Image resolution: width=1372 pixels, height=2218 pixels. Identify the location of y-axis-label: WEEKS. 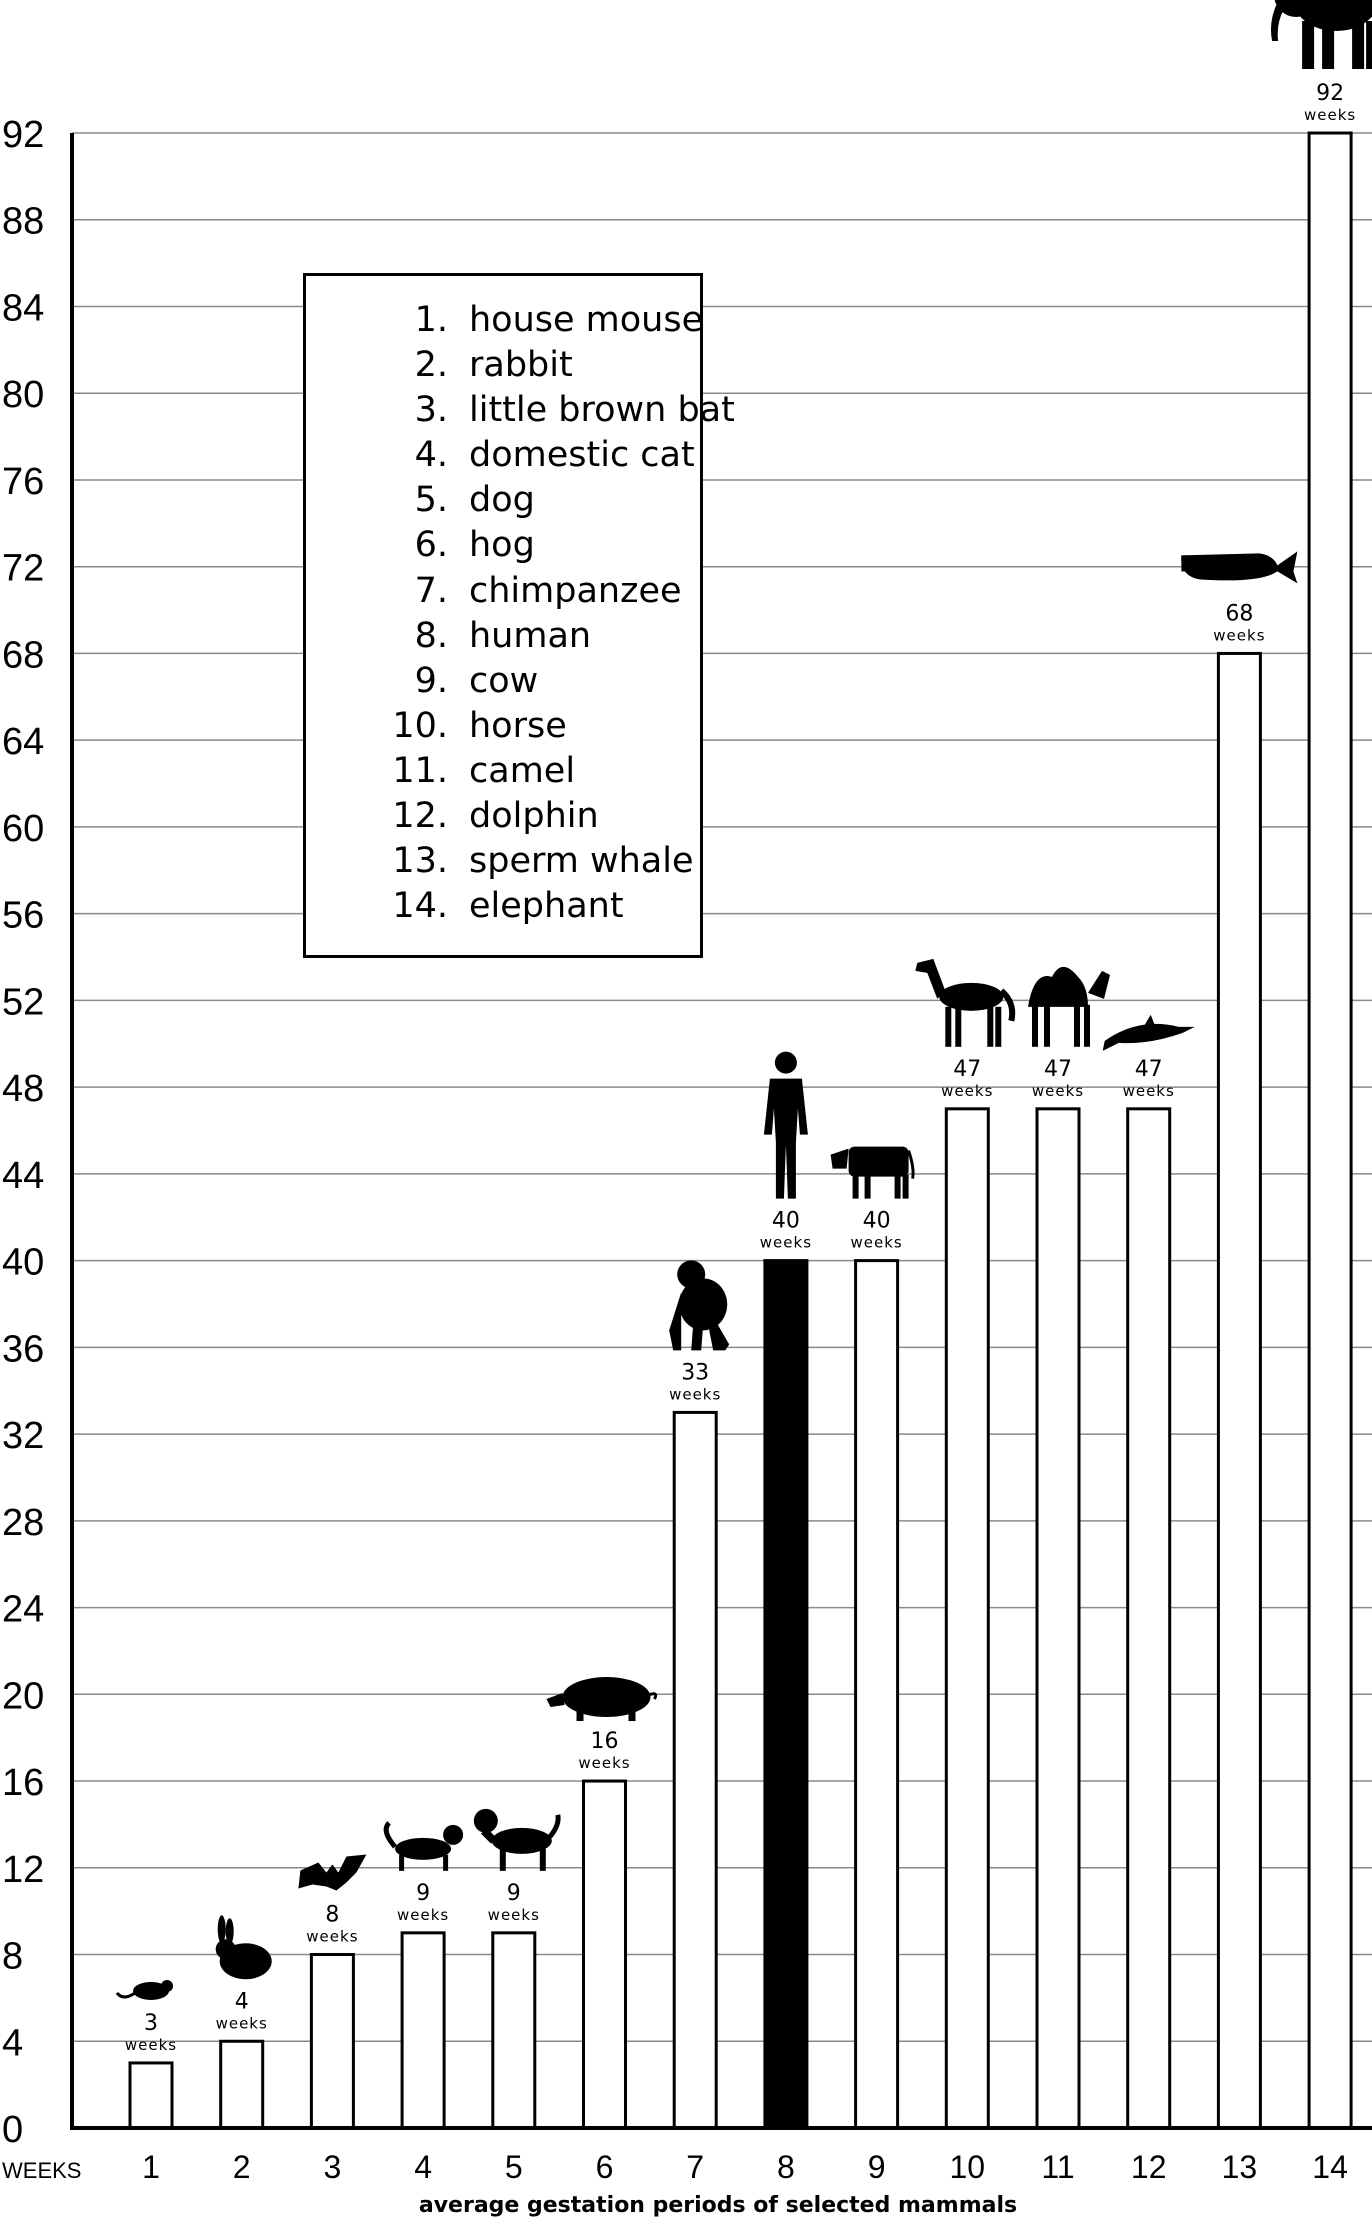
(41, 2170).